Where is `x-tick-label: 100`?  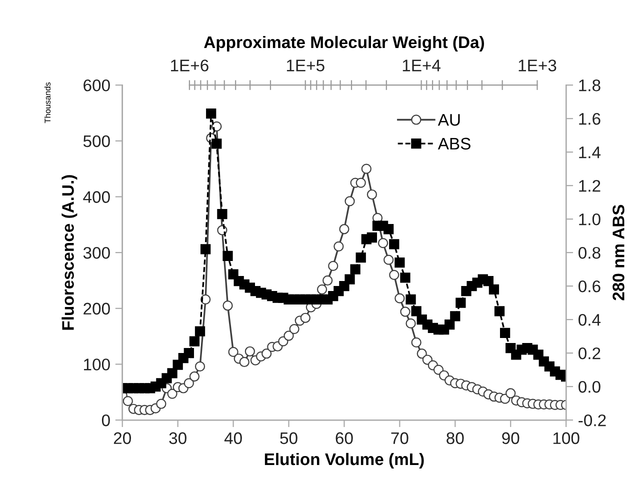 x-tick-label: 100 is located at coordinates (566, 438).